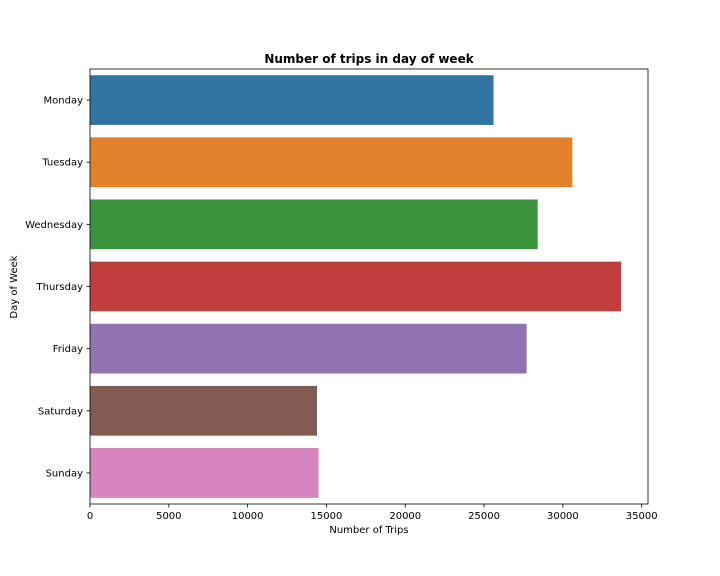 The height and width of the screenshot is (576, 720). What do you see at coordinates (60, 411) in the screenshot?
I see `y-tick-label-saturday: Saturday` at bounding box center [60, 411].